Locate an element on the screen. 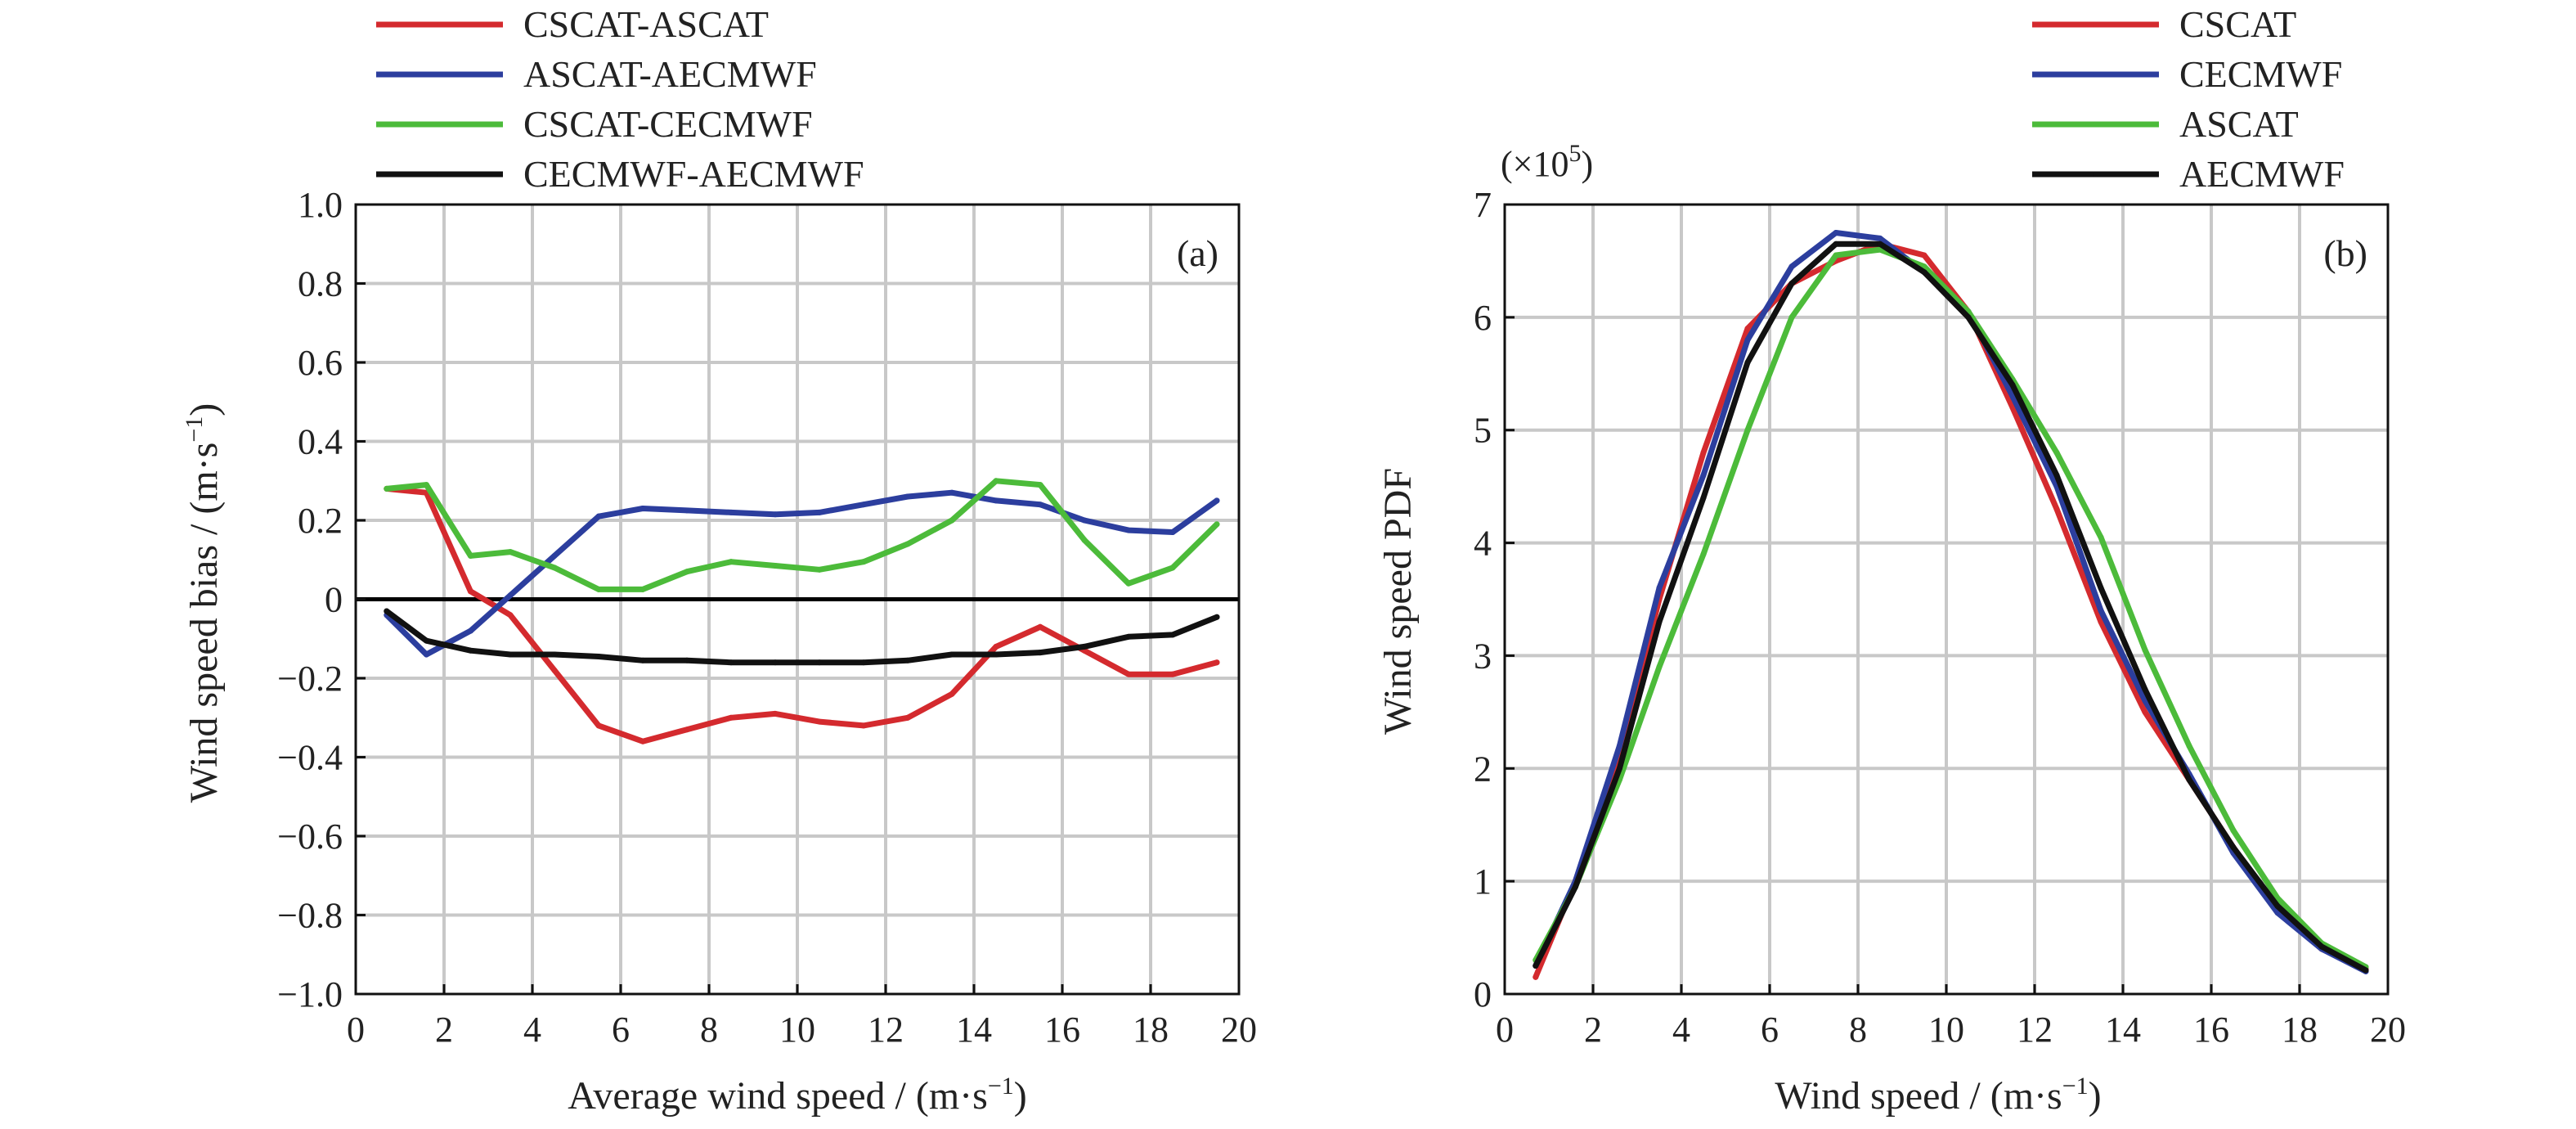  panel-a-y-tick-label: 0.4 is located at coordinates (320, 442).